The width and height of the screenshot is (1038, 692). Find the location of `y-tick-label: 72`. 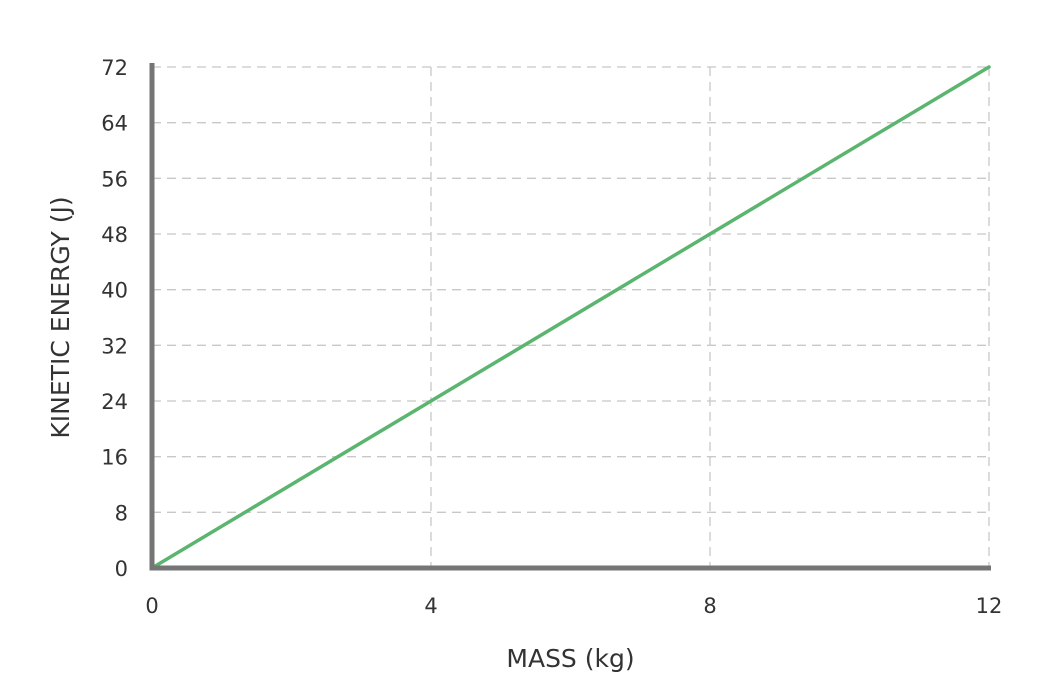

y-tick-label: 72 is located at coordinates (114, 68).